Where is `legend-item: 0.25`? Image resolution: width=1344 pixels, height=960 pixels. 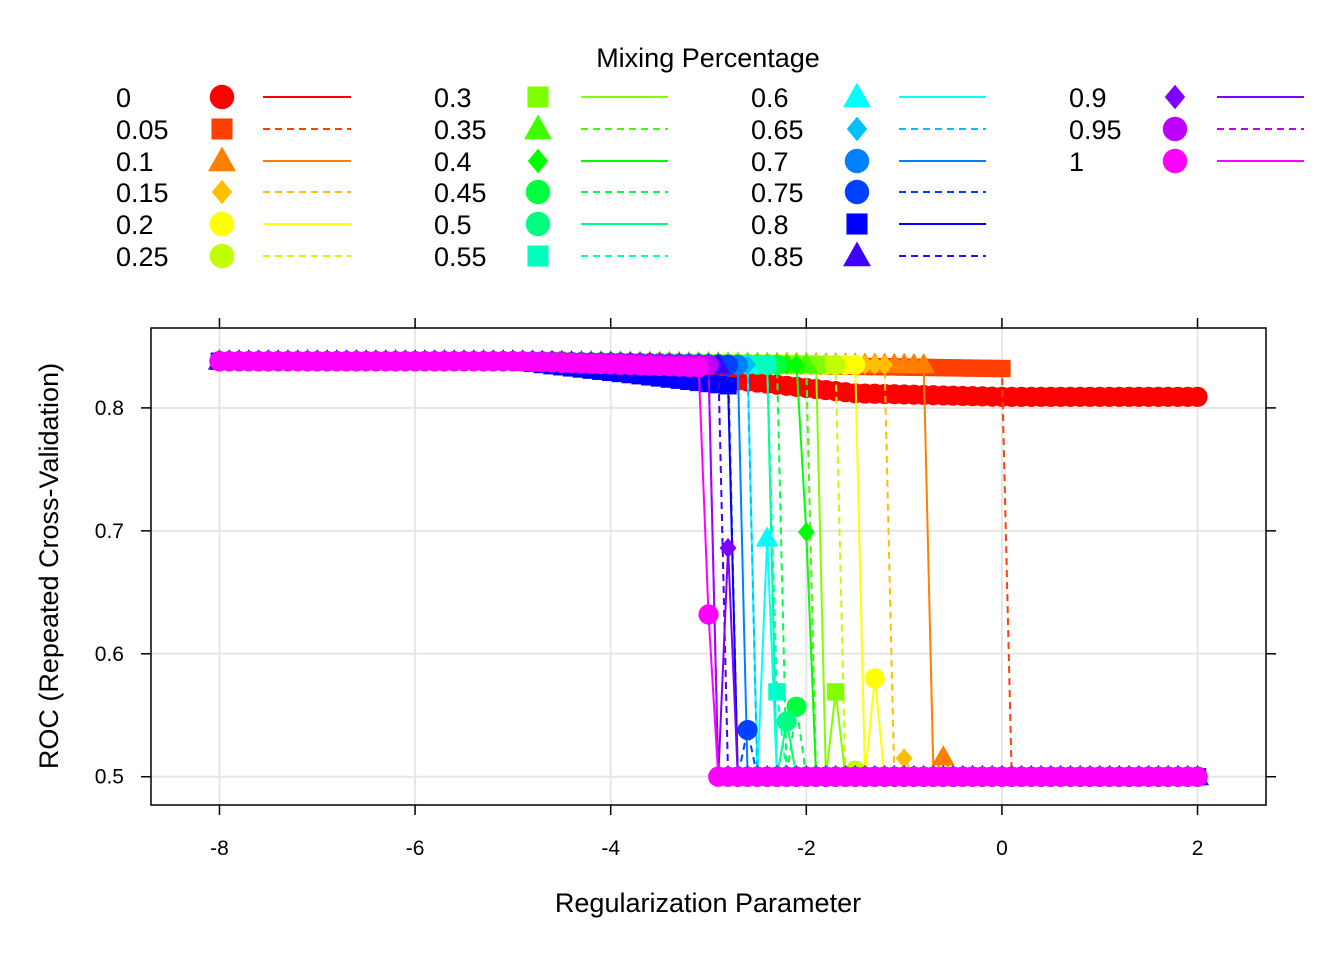
legend-item: 0.25 is located at coordinates (233, 257).